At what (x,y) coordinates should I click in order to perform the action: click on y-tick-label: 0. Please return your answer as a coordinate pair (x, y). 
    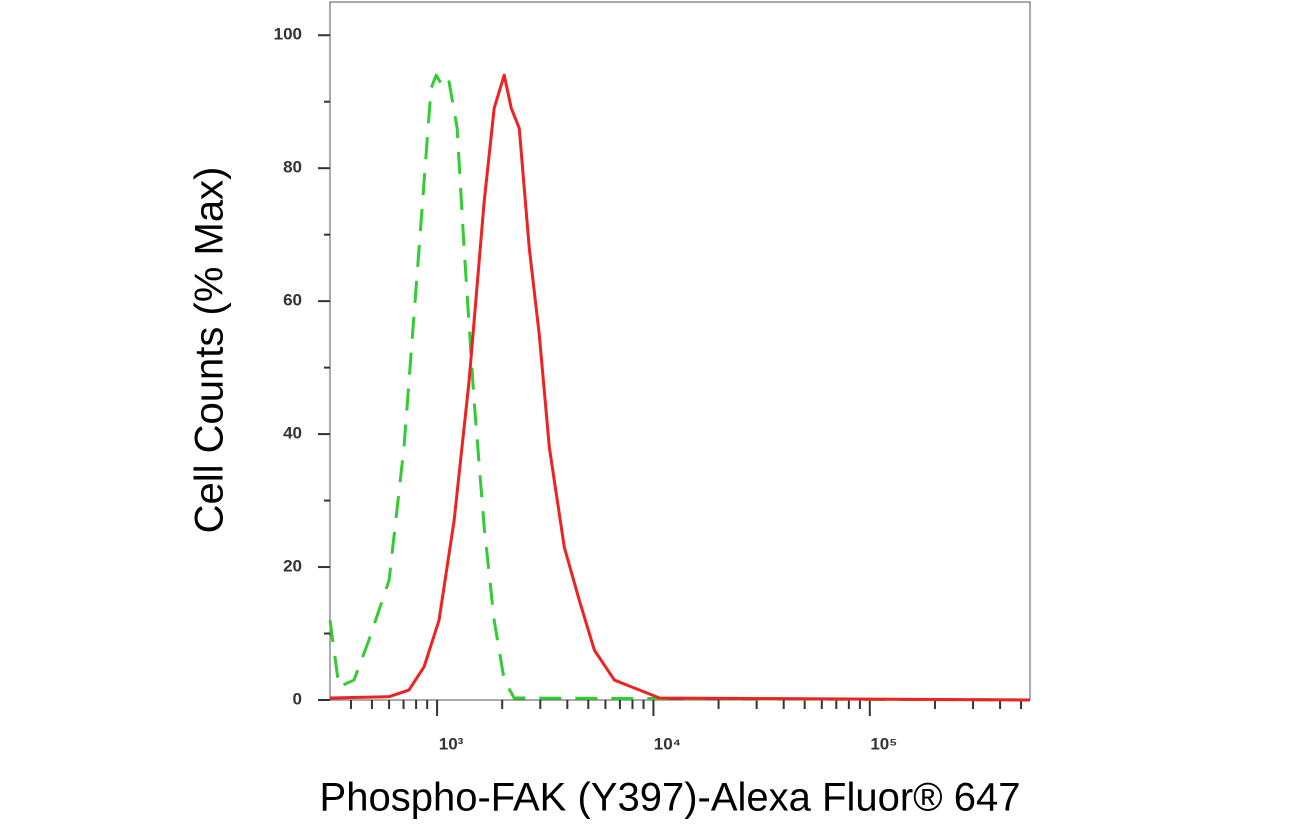
    Looking at the image, I should click on (297, 698).